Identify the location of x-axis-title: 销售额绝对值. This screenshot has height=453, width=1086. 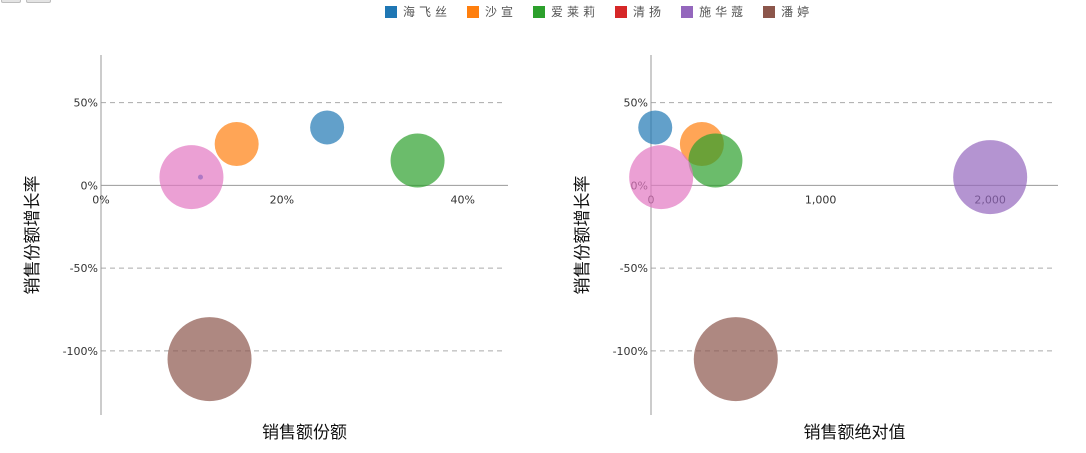
(855, 433).